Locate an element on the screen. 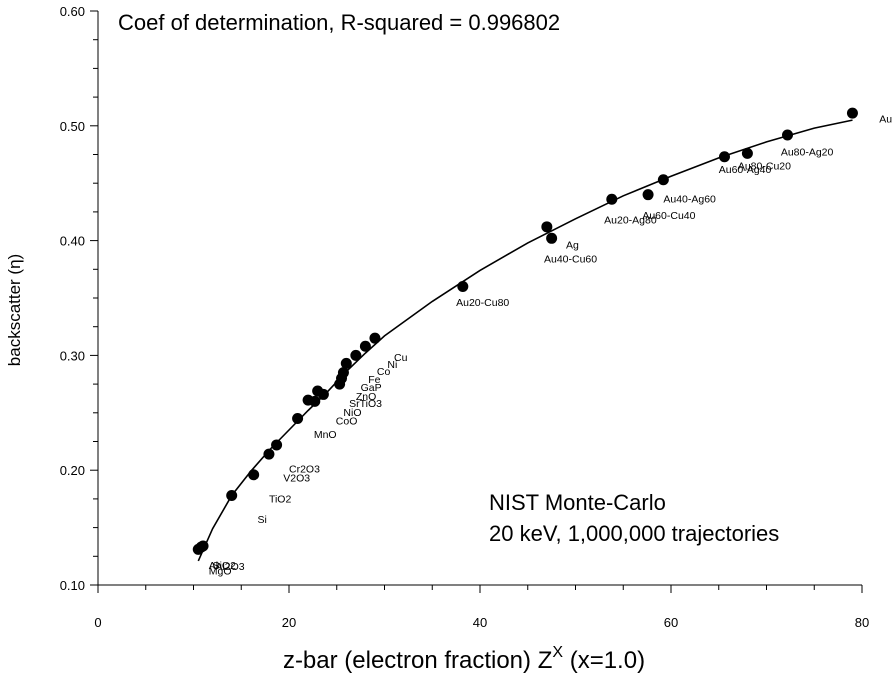 This screenshot has width=893, height=676. point-label: Au60-Cu40 is located at coordinates (668, 216).